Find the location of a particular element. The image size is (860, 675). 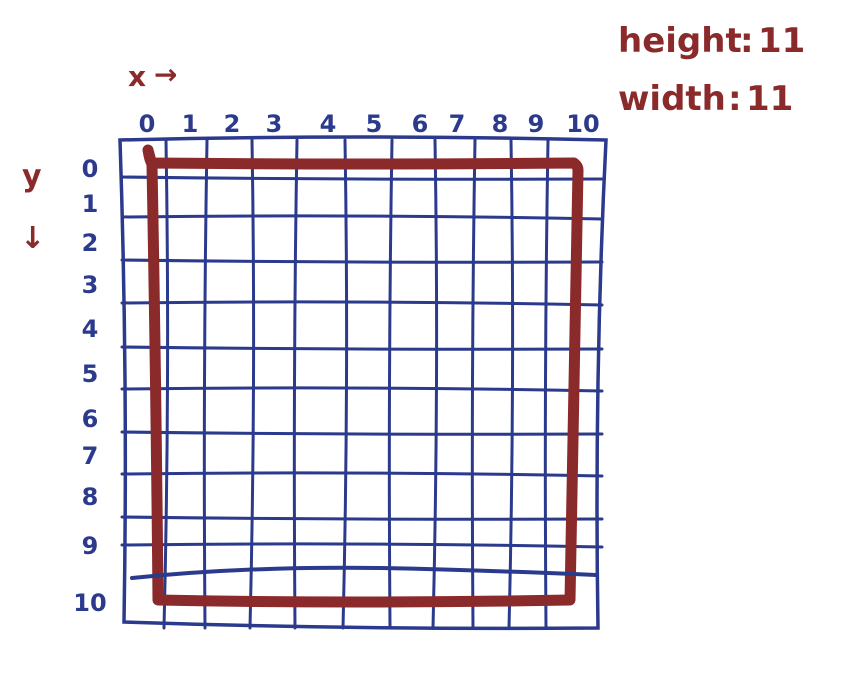

x-tick-label: 2 is located at coordinates (232, 124).